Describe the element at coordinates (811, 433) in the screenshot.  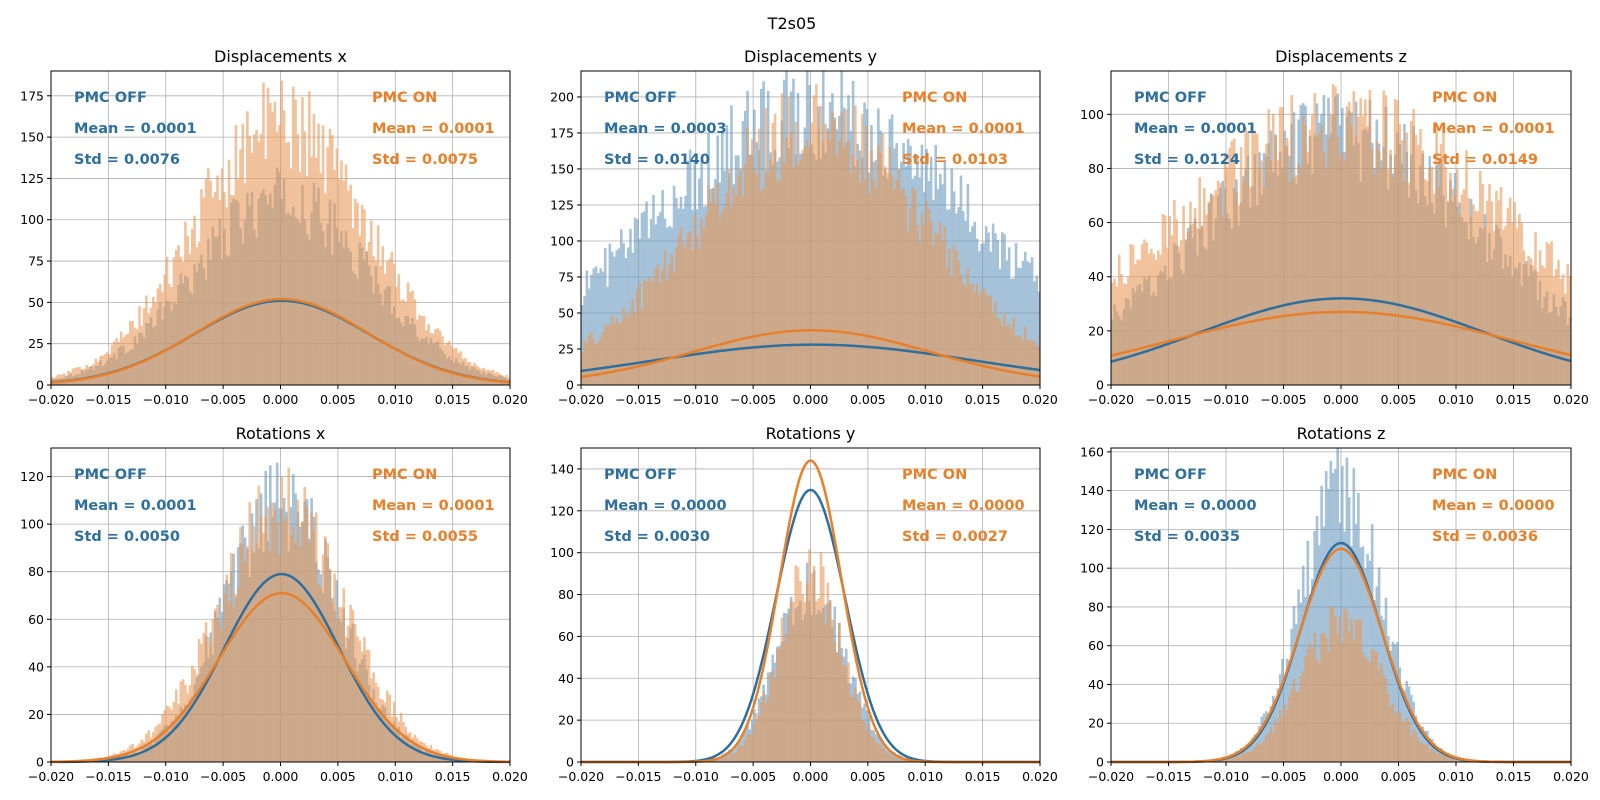
I see `subplot-title: Rotations y` at that location.